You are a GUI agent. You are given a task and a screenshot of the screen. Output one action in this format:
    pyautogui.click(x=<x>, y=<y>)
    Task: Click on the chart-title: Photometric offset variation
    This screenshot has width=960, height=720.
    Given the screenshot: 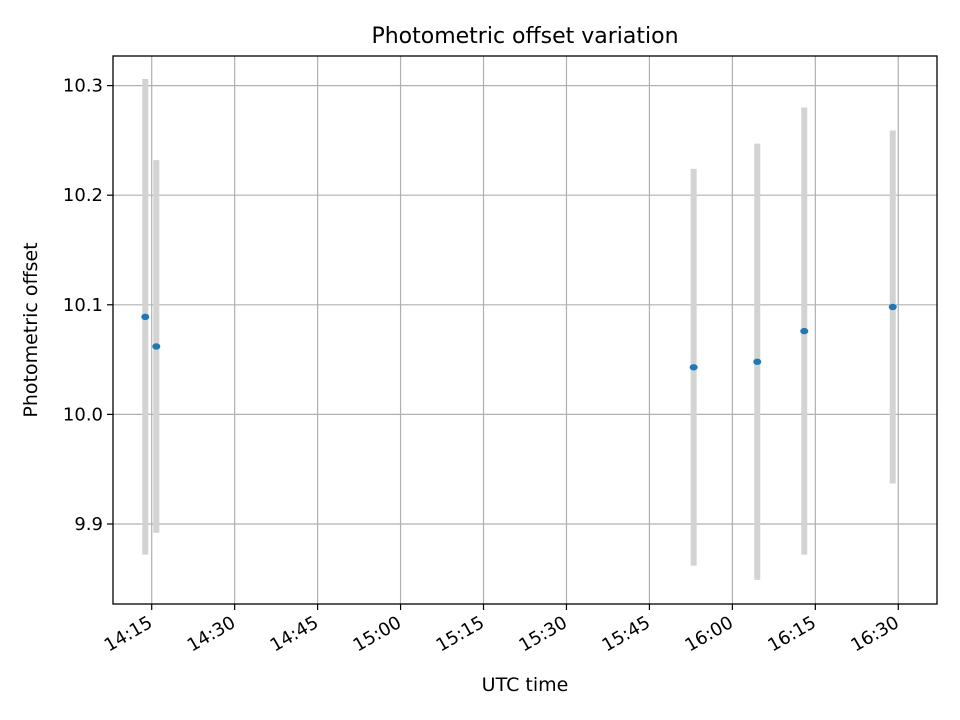 What is the action you would take?
    pyautogui.click(x=524, y=36)
    